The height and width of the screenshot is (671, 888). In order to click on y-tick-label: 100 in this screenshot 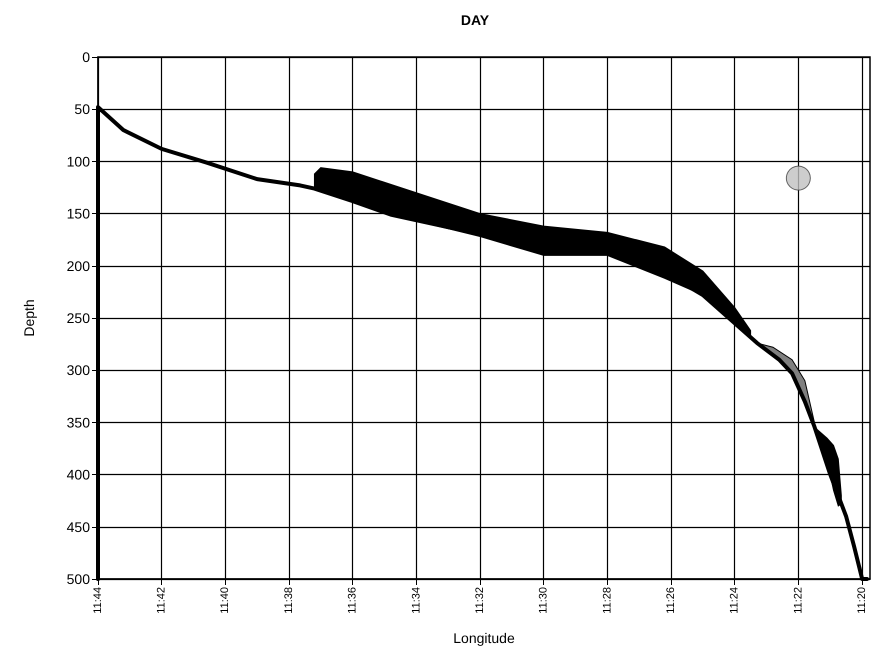, I will do `click(78, 161)`.